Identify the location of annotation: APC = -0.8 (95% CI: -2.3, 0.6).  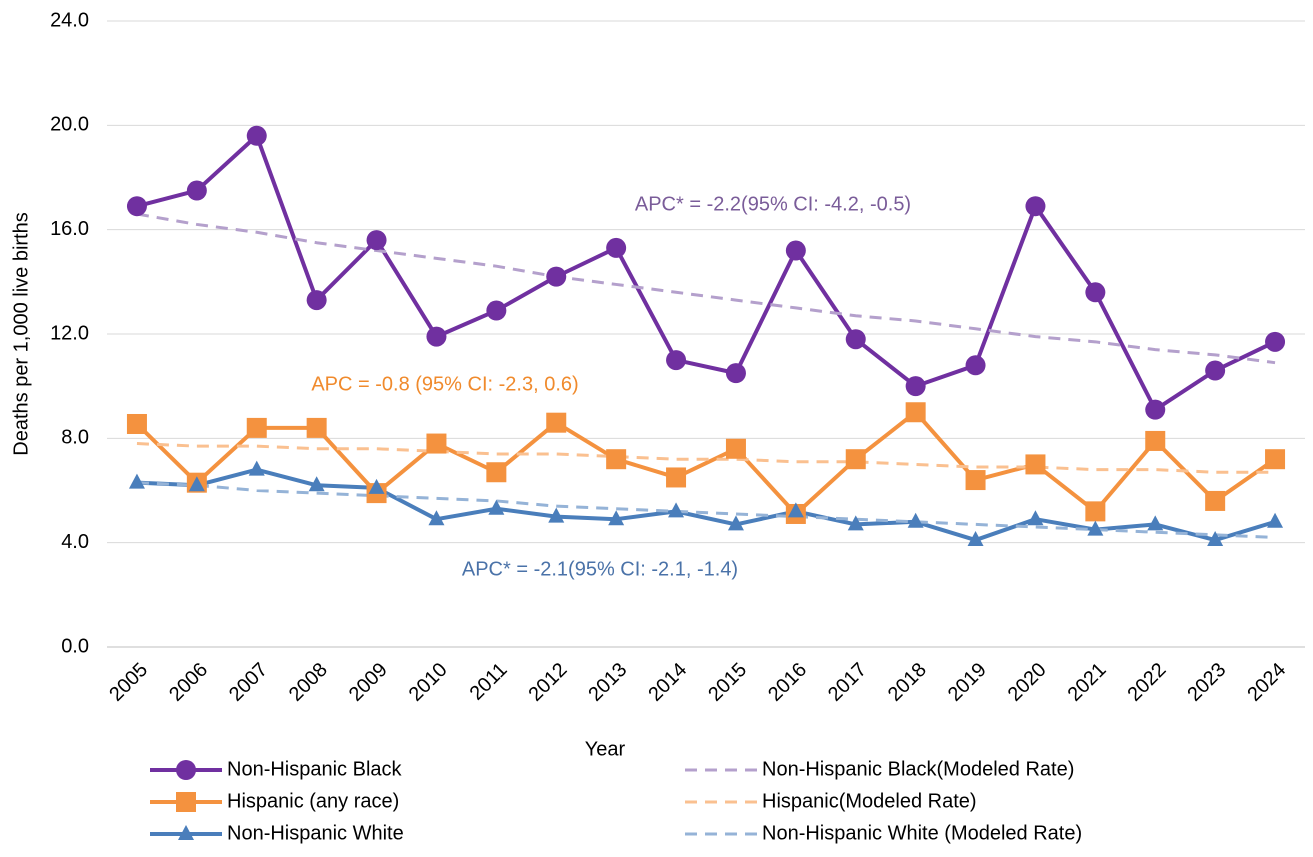
(444, 384).